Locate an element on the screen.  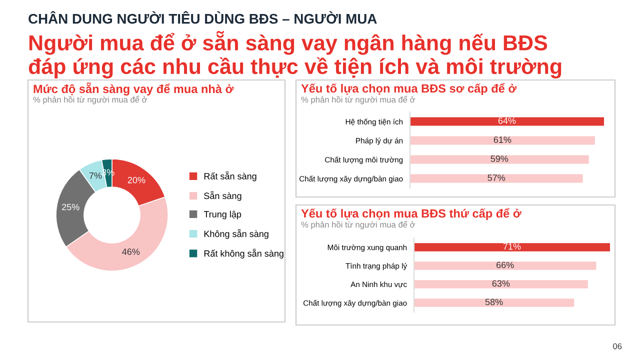
data-label: 64% is located at coordinates (507, 121).